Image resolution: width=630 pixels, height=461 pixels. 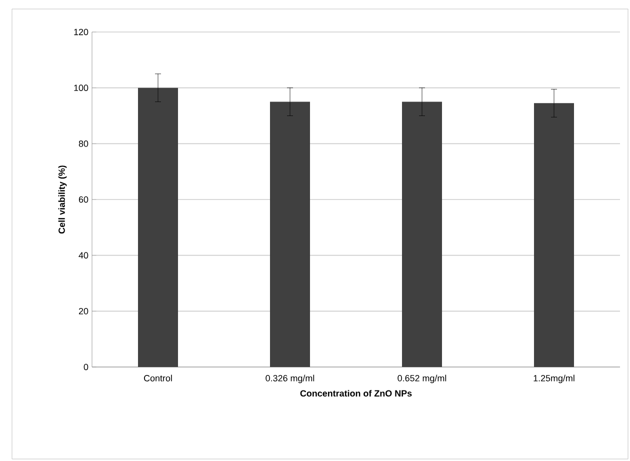 I want to click on y-tick-label: 20, so click(x=83, y=311).